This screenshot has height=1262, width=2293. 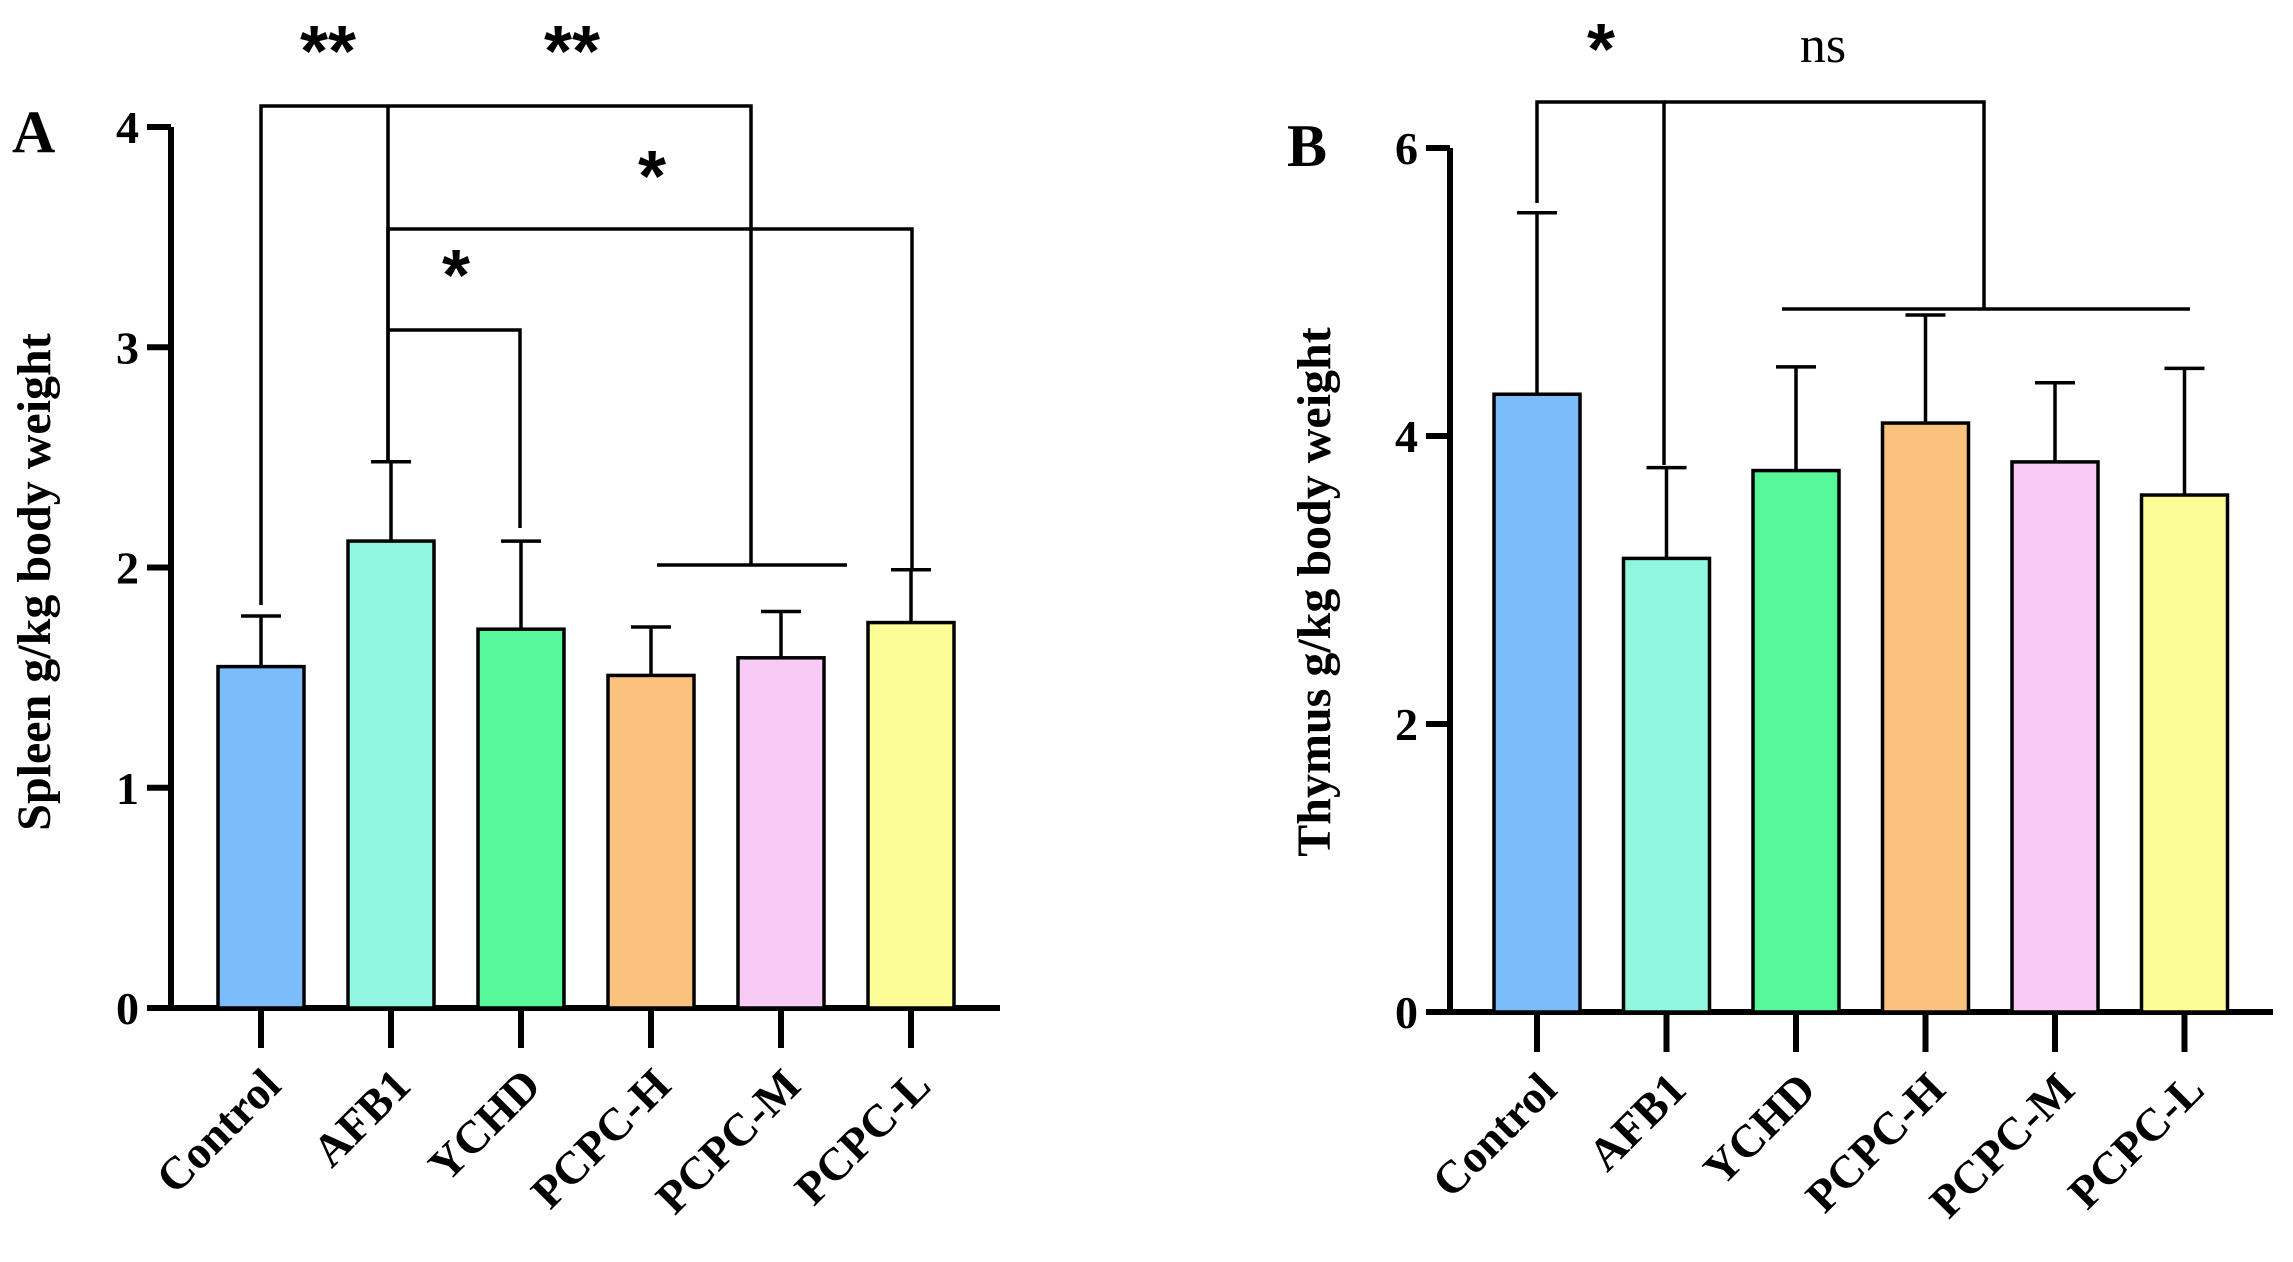 I want to click on panel-a-bar-pcpc-l, so click(x=911, y=815).